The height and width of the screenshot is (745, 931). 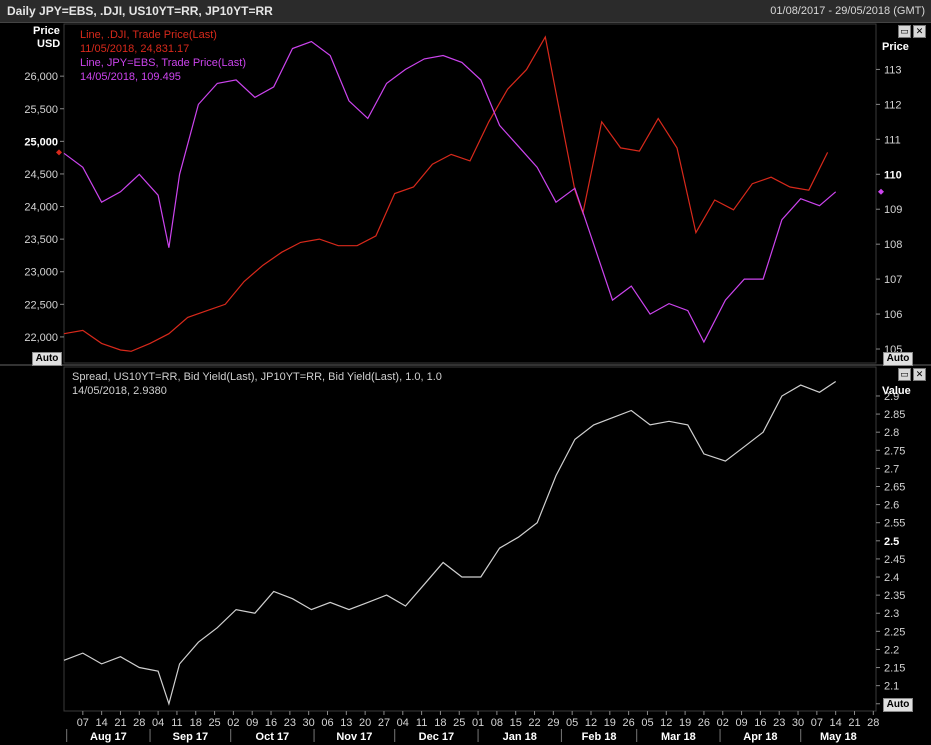 I want to click on value-tick-label: 2.15, so click(x=894, y=669).